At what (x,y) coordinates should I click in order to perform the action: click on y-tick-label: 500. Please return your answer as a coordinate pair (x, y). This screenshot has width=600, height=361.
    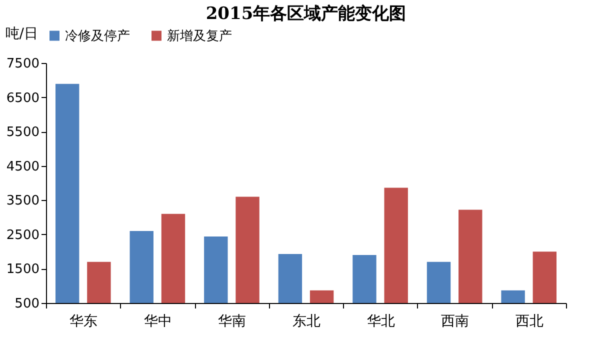
    Looking at the image, I should click on (27, 304).